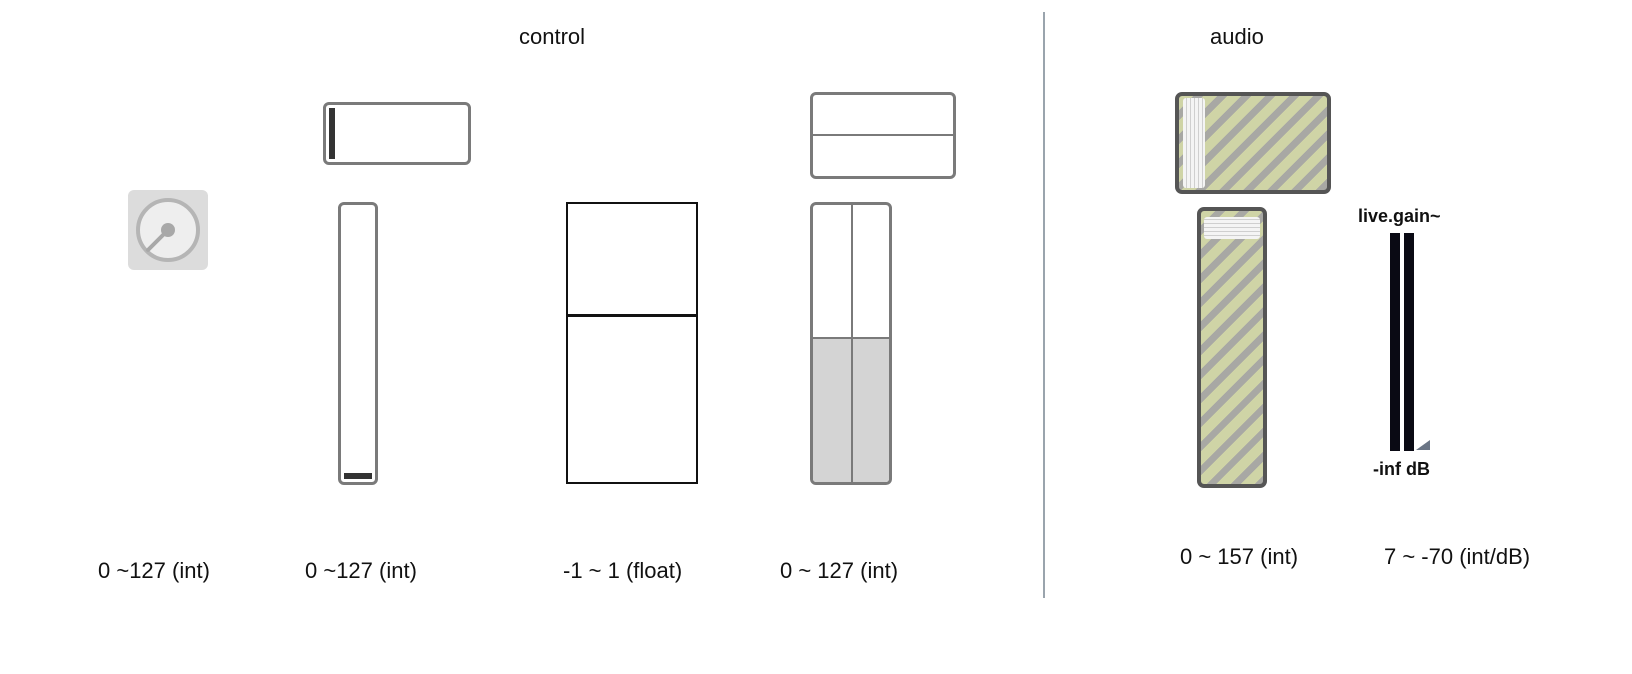 Image resolution: width=1632 pixels, height=674 pixels. What do you see at coordinates (1237, 36) in the screenshot?
I see `section-title-audio: audio` at bounding box center [1237, 36].